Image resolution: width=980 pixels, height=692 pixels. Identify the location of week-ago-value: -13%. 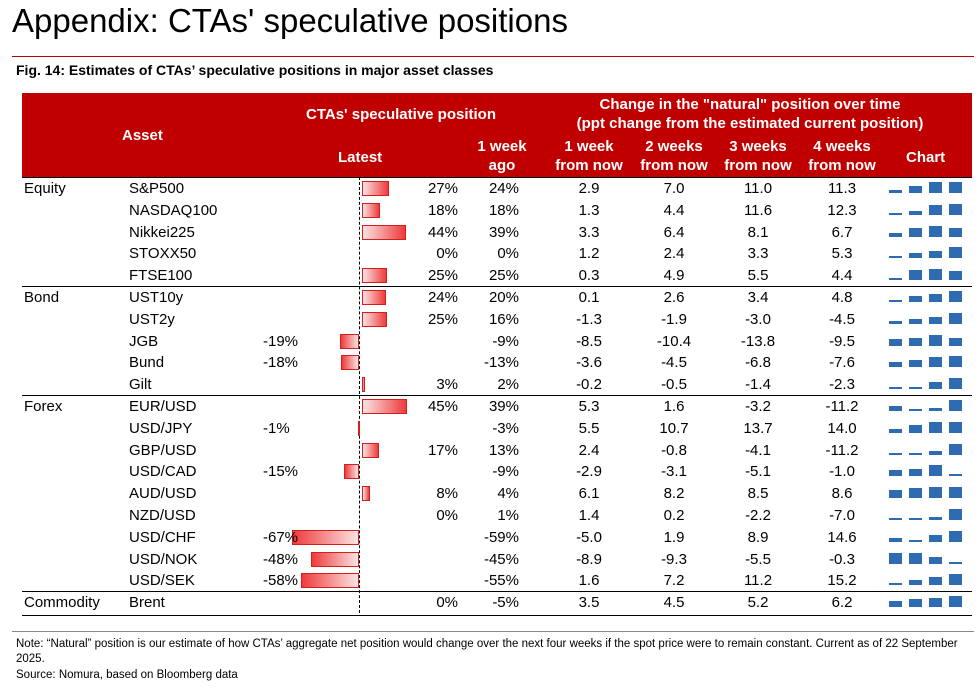
(501, 363).